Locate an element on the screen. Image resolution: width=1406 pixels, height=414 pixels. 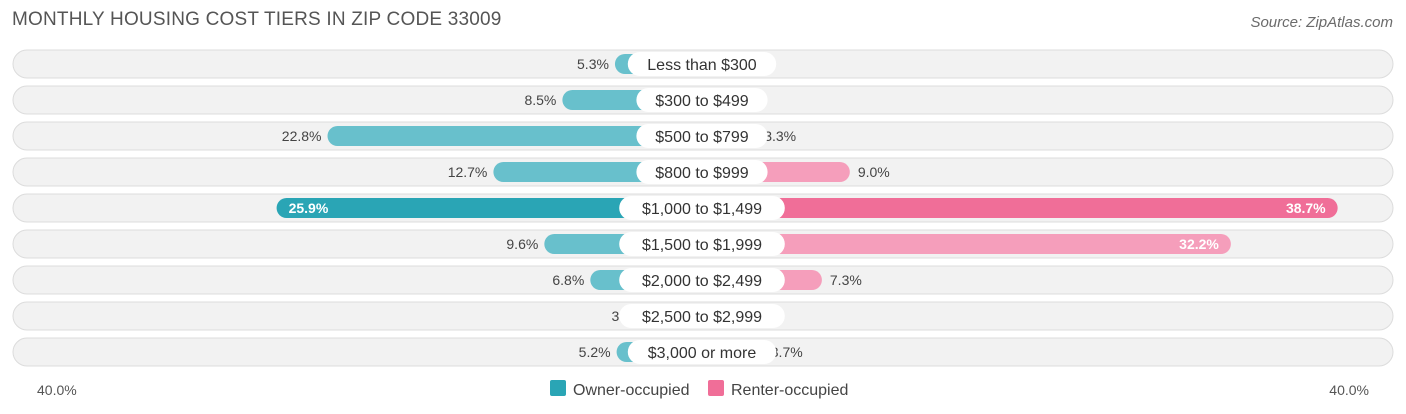
row-8: 5.2% 3.7% $3,000 or more is located at coordinates (703, 352).